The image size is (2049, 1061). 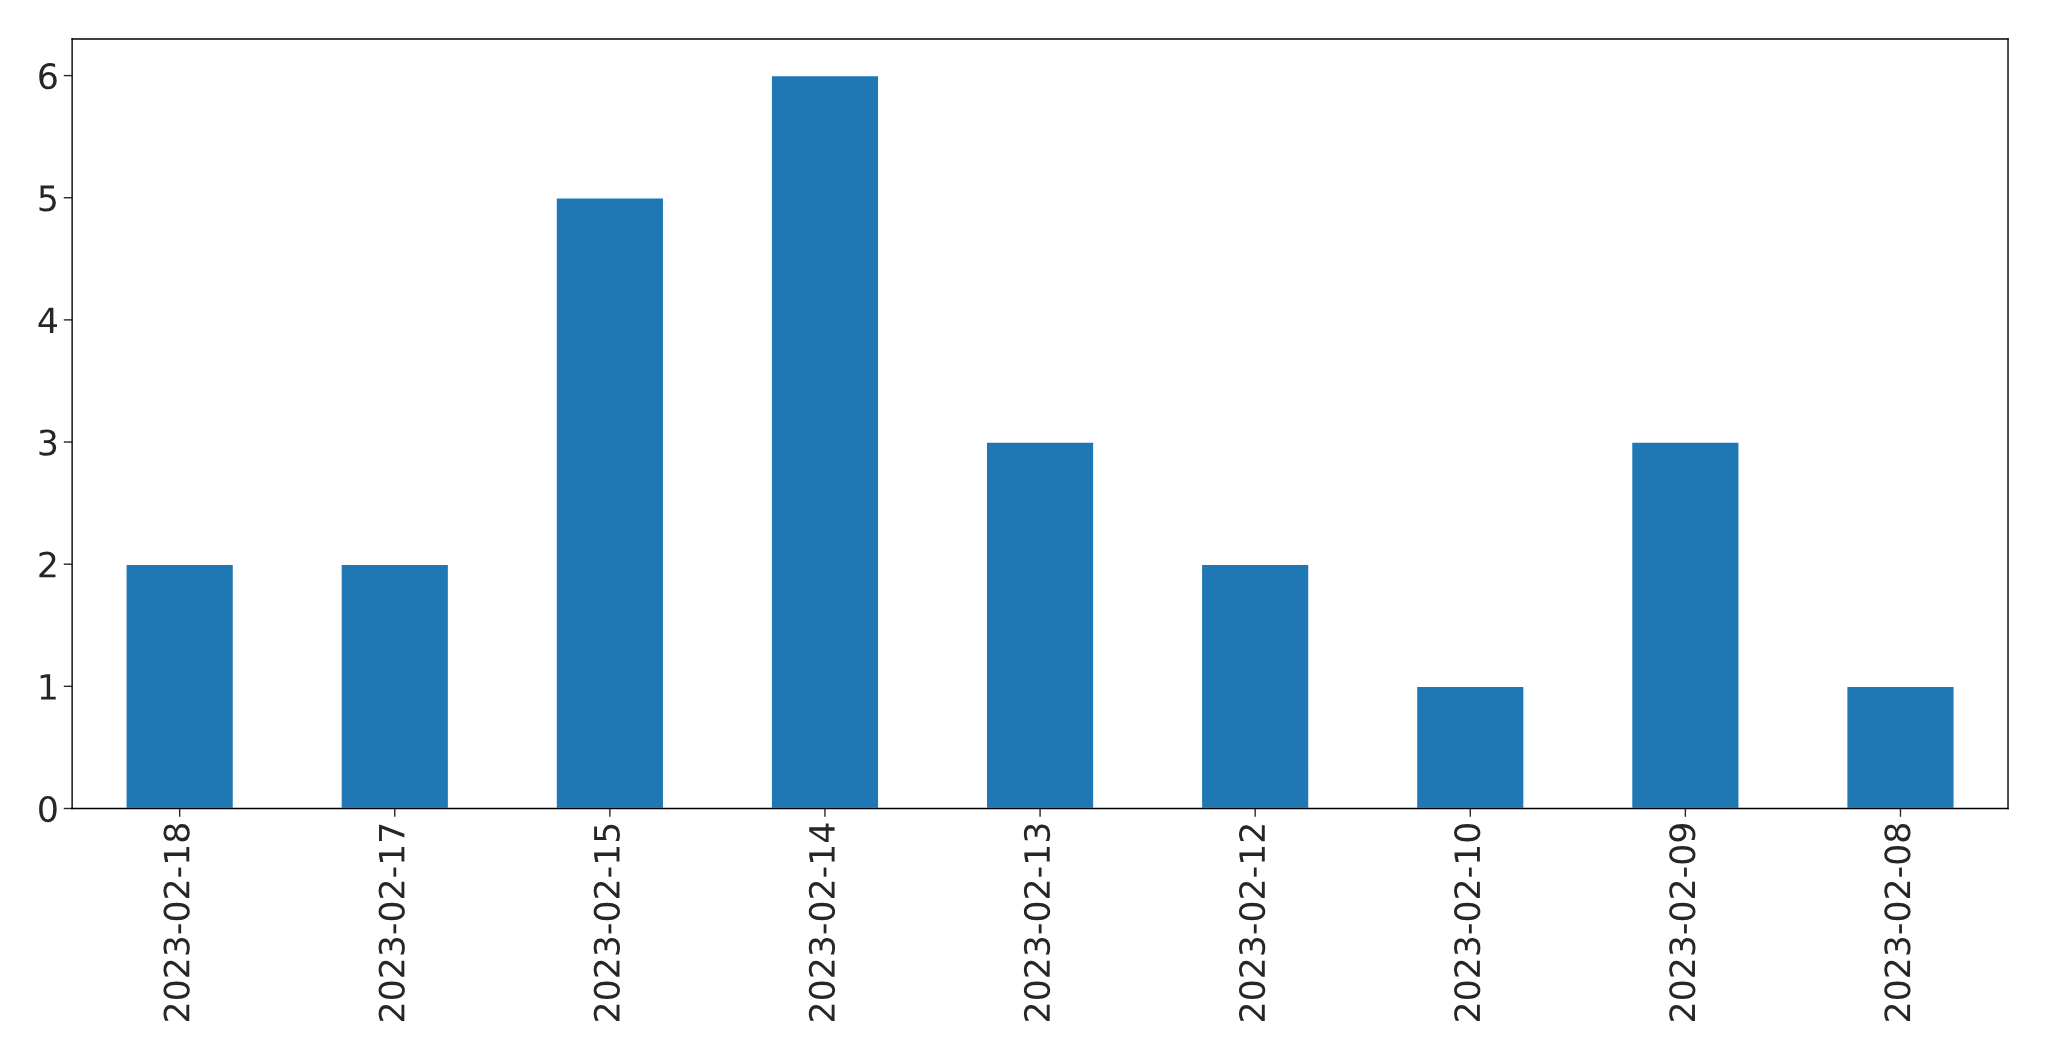 What do you see at coordinates (606, 922) in the screenshot?
I see `x-tick-label: 2023-02-15` at bounding box center [606, 922].